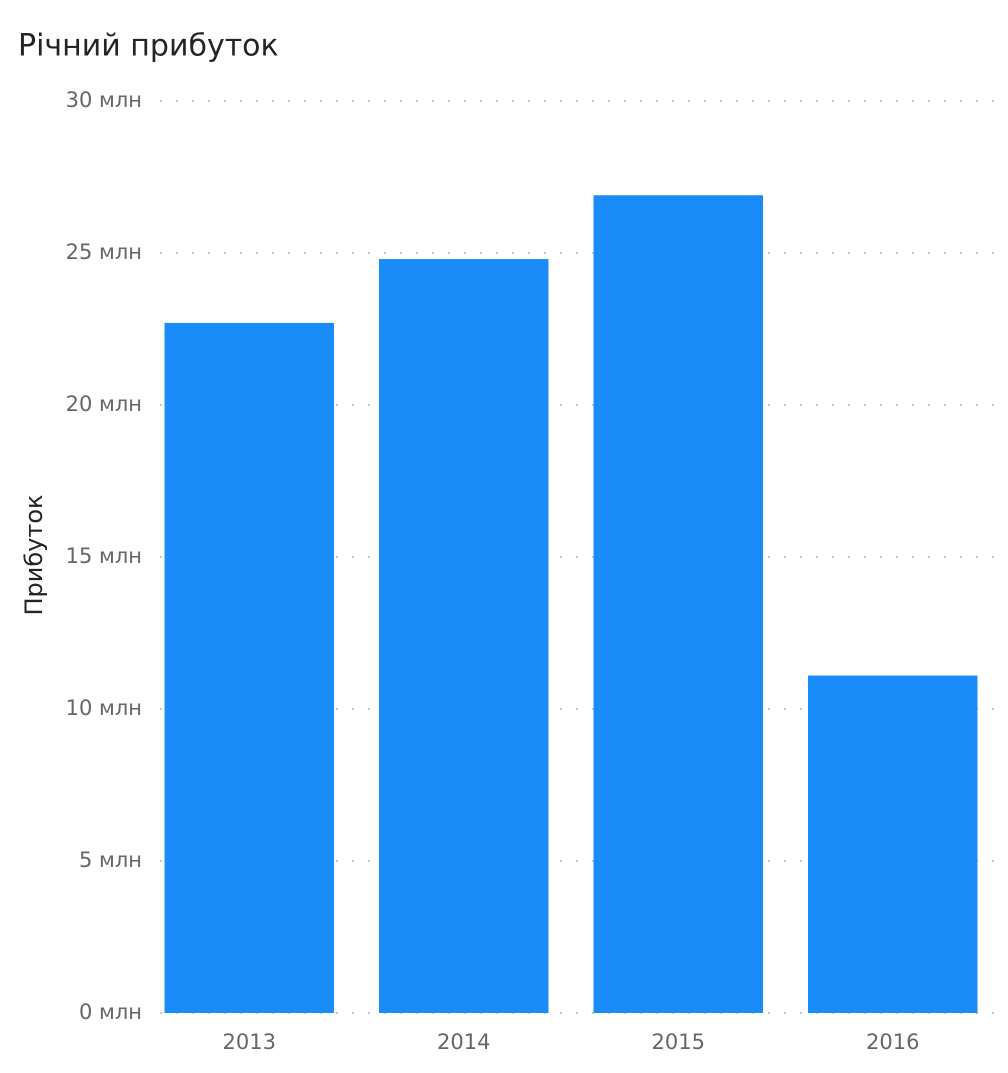 The width and height of the screenshot is (1008, 1073). I want to click on y-tick-label: 0 млн, so click(110, 1012).